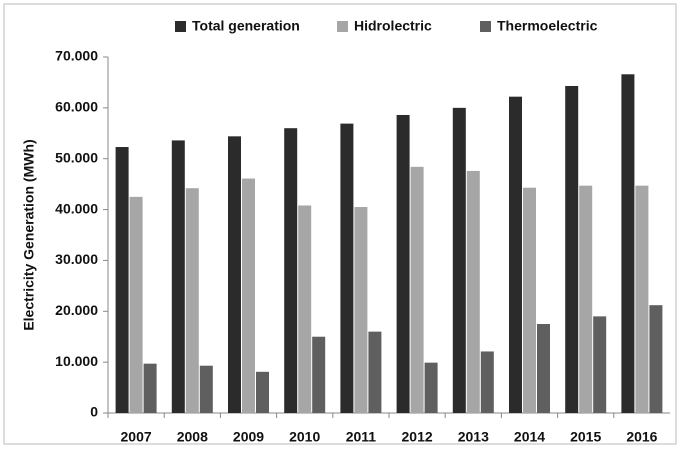 The width and height of the screenshot is (681, 450). I want to click on x-tick-label: 2013, so click(473, 437).